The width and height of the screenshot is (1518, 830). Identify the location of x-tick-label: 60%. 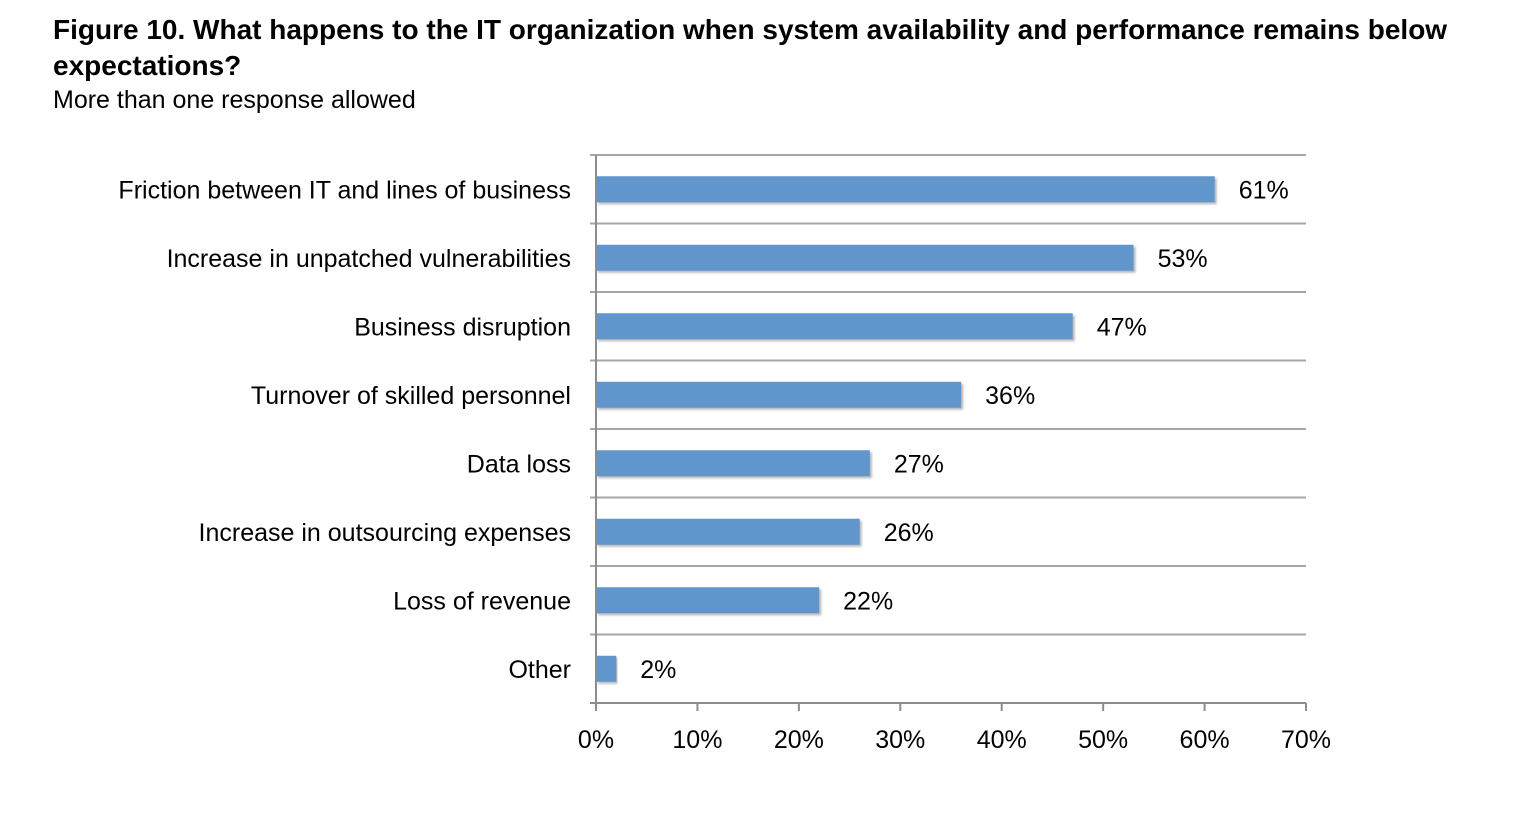
(1205, 740).